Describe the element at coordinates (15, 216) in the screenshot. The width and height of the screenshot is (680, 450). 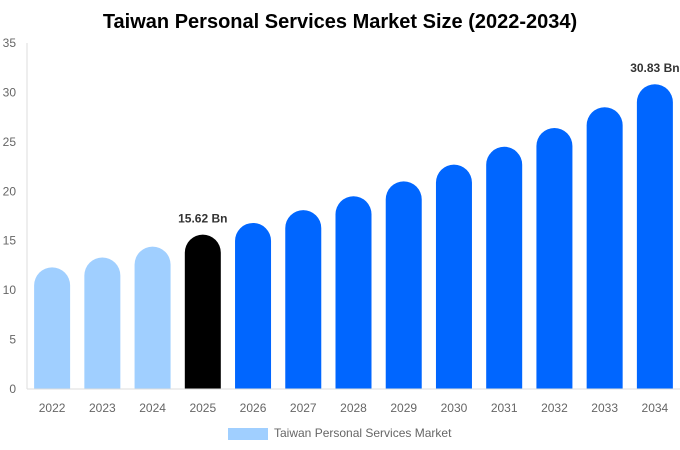
I see `y-axis: 0 5 10 15 20 25 30 35` at that location.